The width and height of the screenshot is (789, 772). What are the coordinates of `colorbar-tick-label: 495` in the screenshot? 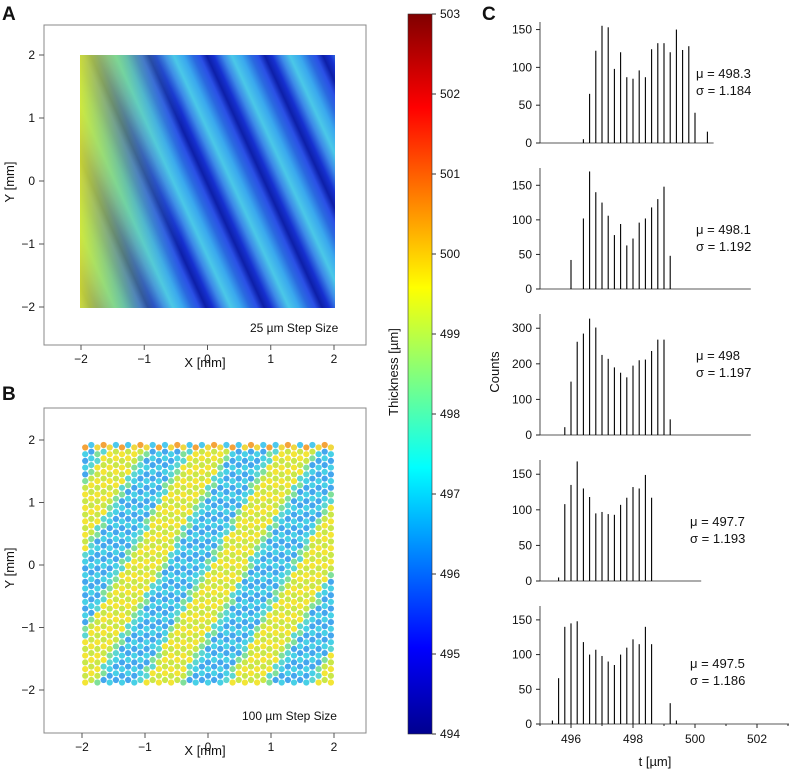 It's located at (450, 654).